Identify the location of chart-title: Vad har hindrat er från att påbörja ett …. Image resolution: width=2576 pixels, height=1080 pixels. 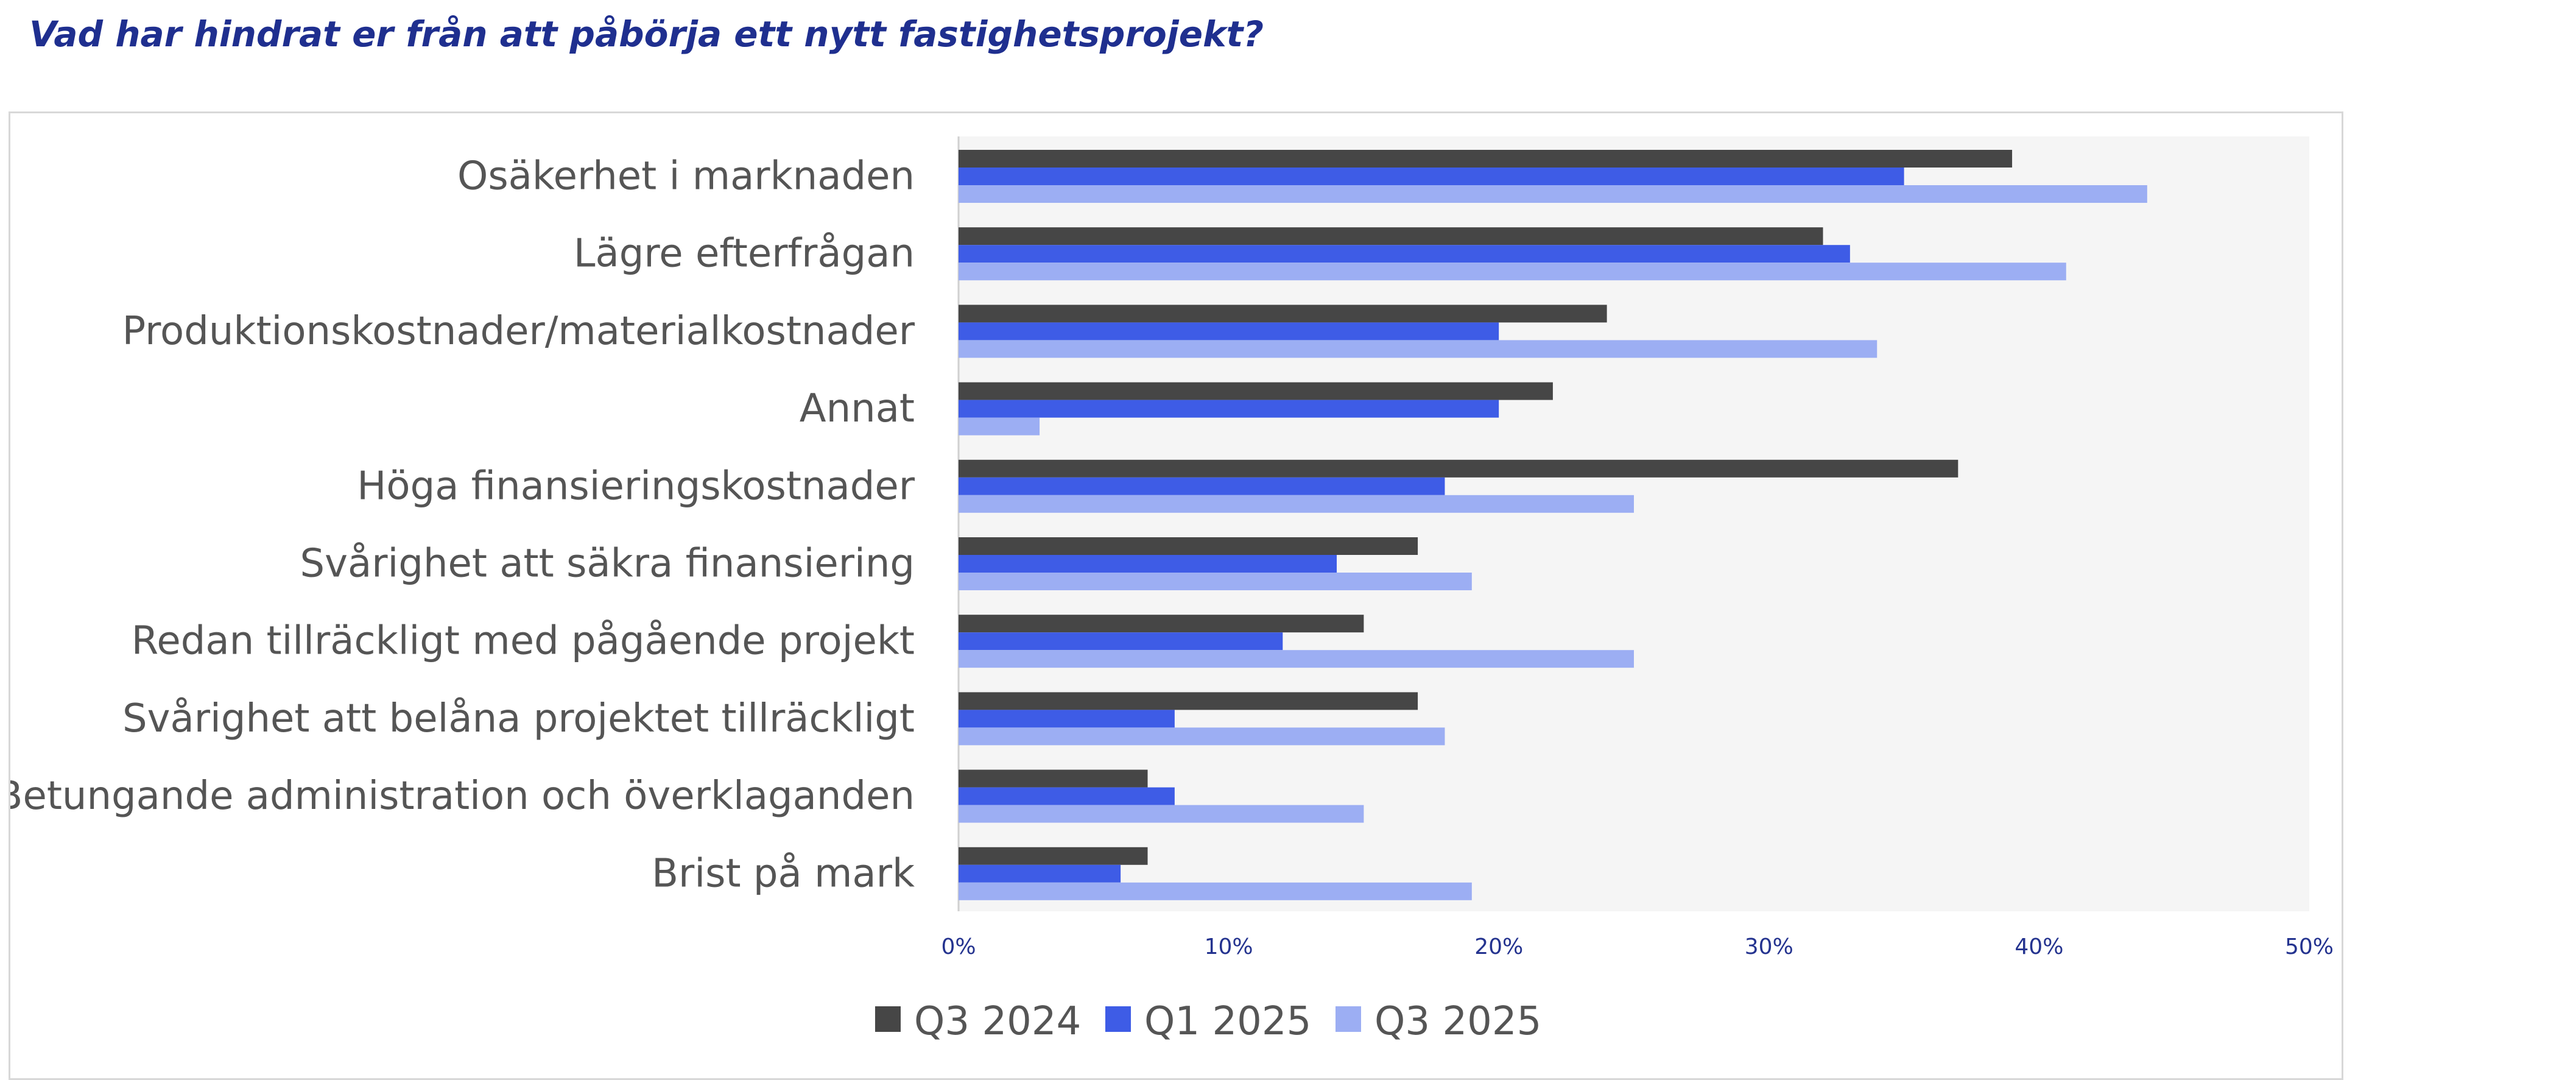
(646, 34).